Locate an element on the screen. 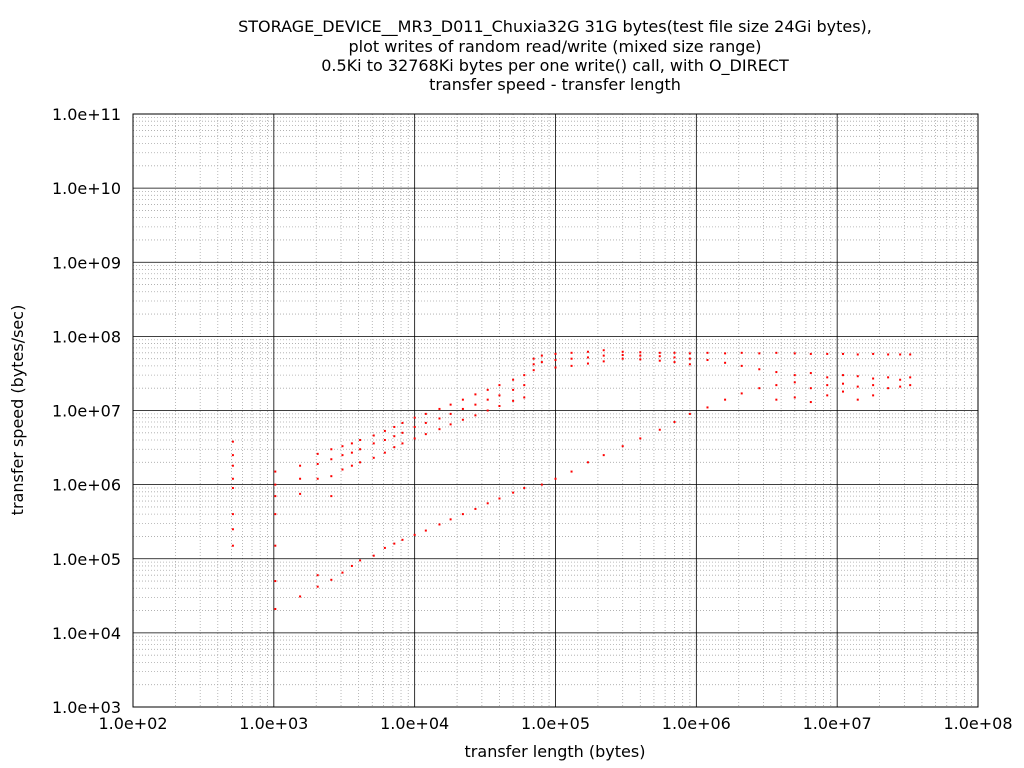 This screenshot has width=1024, height=768. y-tick-label: 1.0e+11 is located at coordinates (86, 114).